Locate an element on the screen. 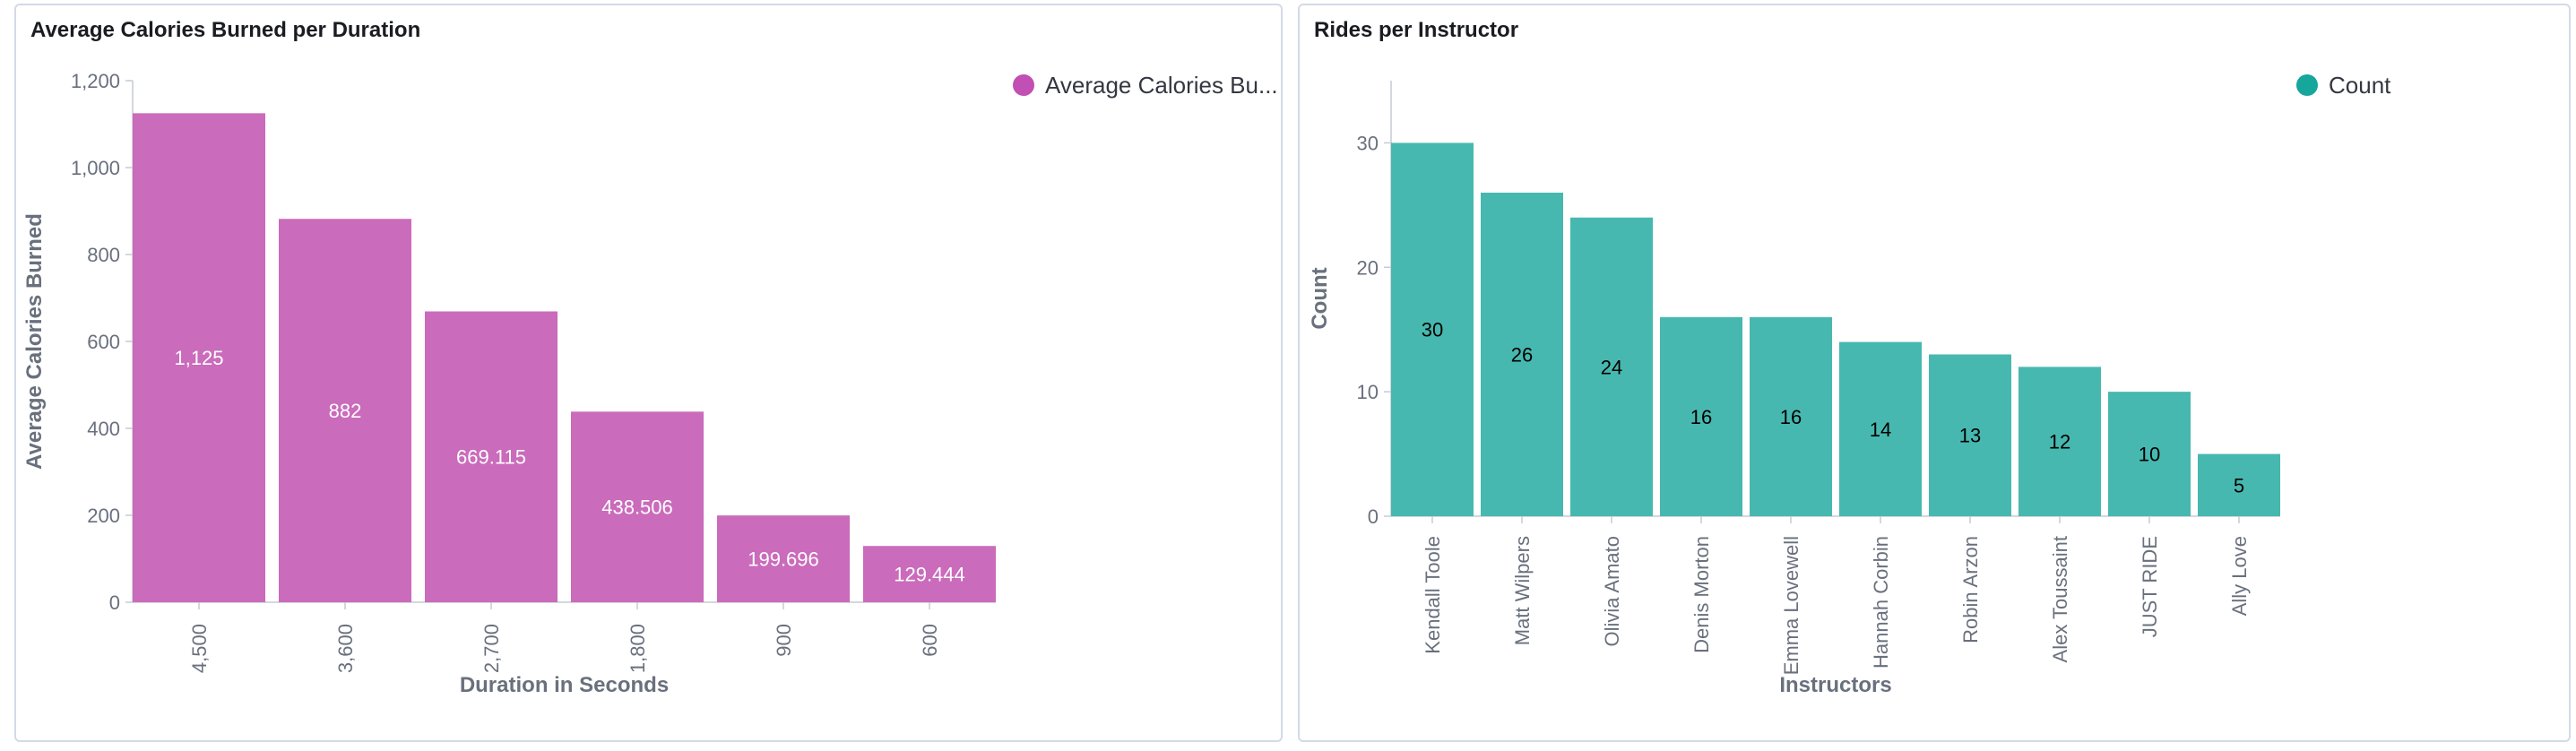 This screenshot has width=2576, height=751. x-tick-label: Ally Love is located at coordinates (2239, 576).